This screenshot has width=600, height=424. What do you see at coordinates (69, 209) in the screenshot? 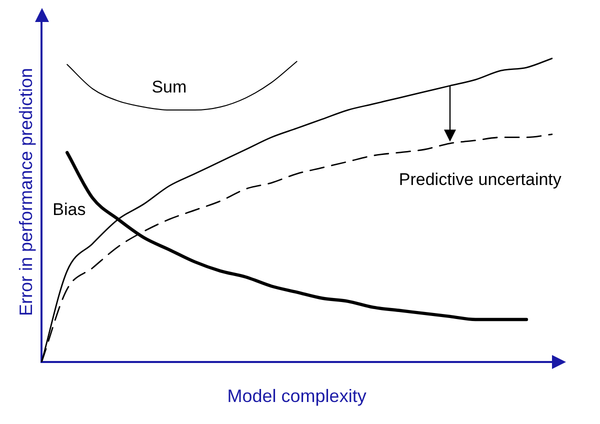
I see `series-label: Bias` at bounding box center [69, 209].